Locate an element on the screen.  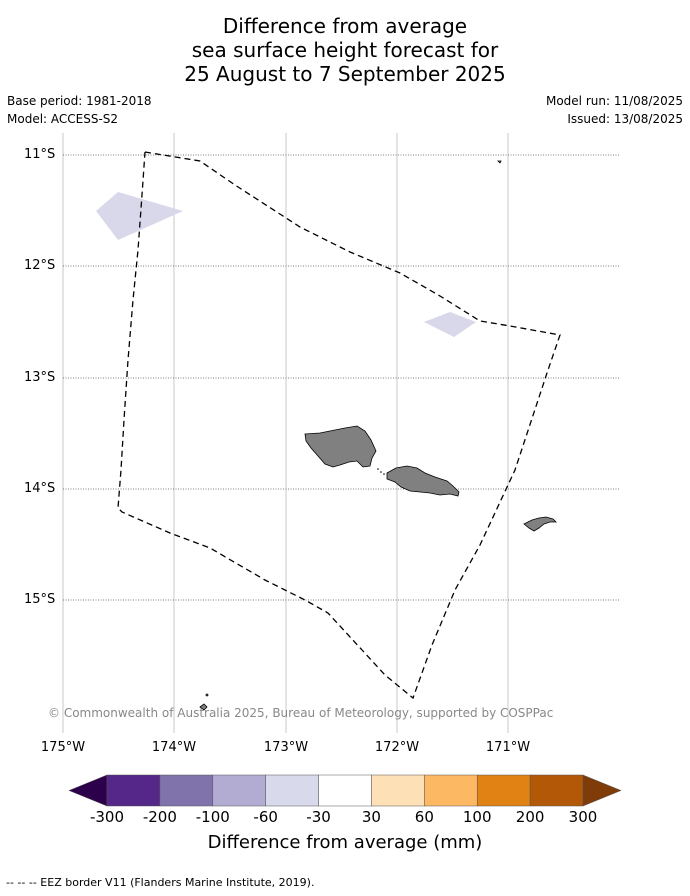
title-line-2: sea surface height forecast for is located at coordinates (345, 50).